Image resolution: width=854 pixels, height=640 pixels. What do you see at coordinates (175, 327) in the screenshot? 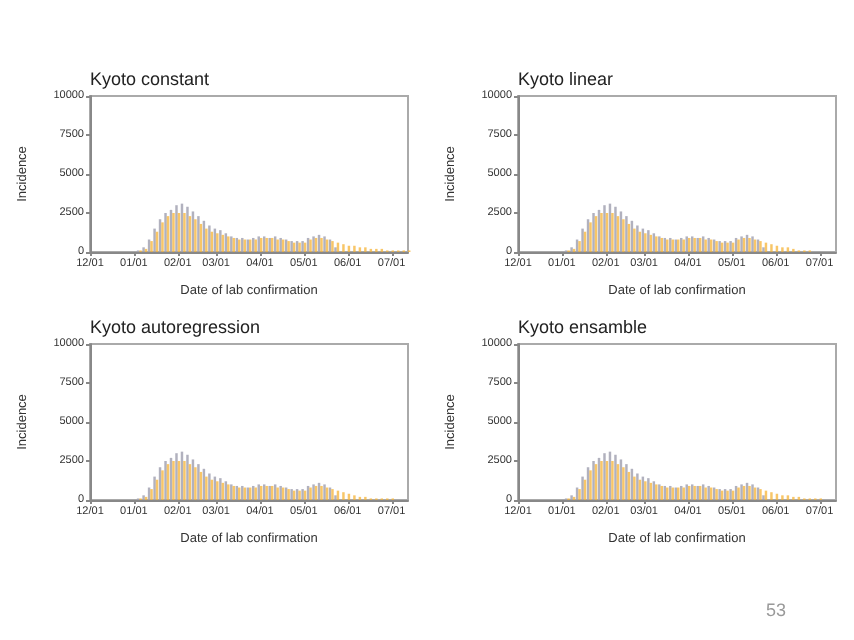
I see `chart-title: Kyoto autoregression` at bounding box center [175, 327].